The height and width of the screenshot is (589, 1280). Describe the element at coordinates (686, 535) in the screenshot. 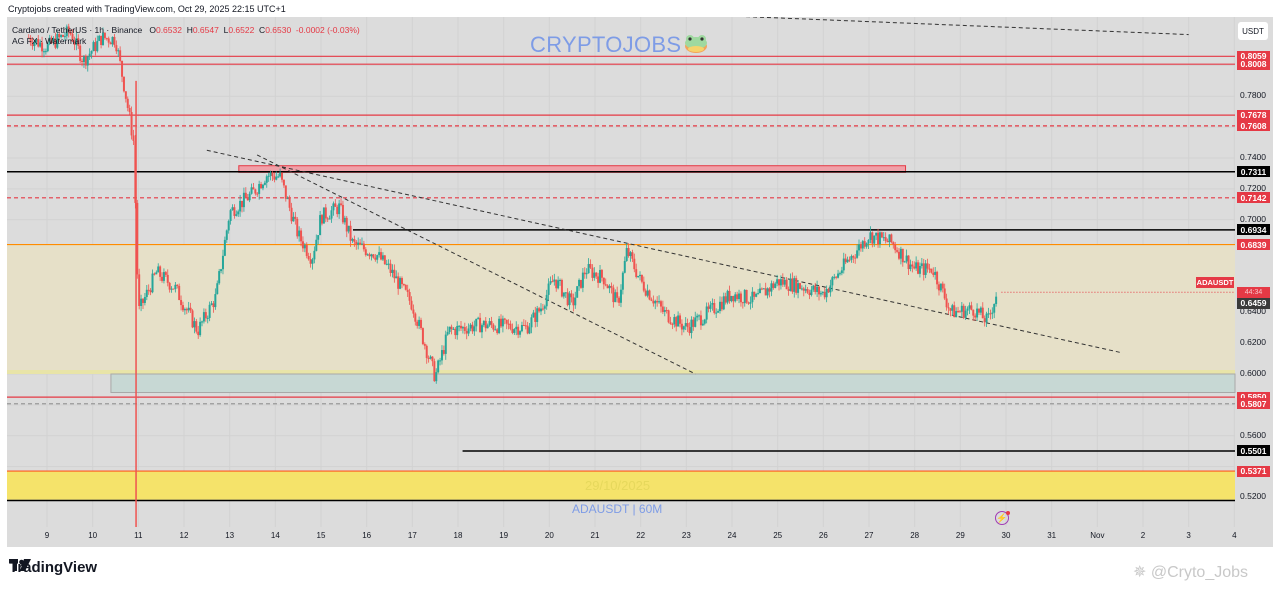

I see `time-tick: 23` at that location.